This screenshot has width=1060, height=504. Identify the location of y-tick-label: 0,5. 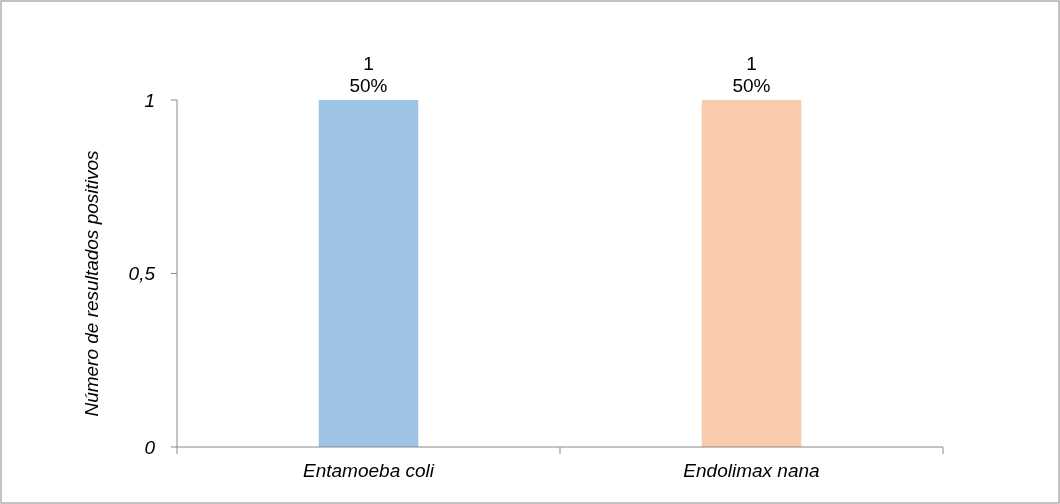
(142, 274).